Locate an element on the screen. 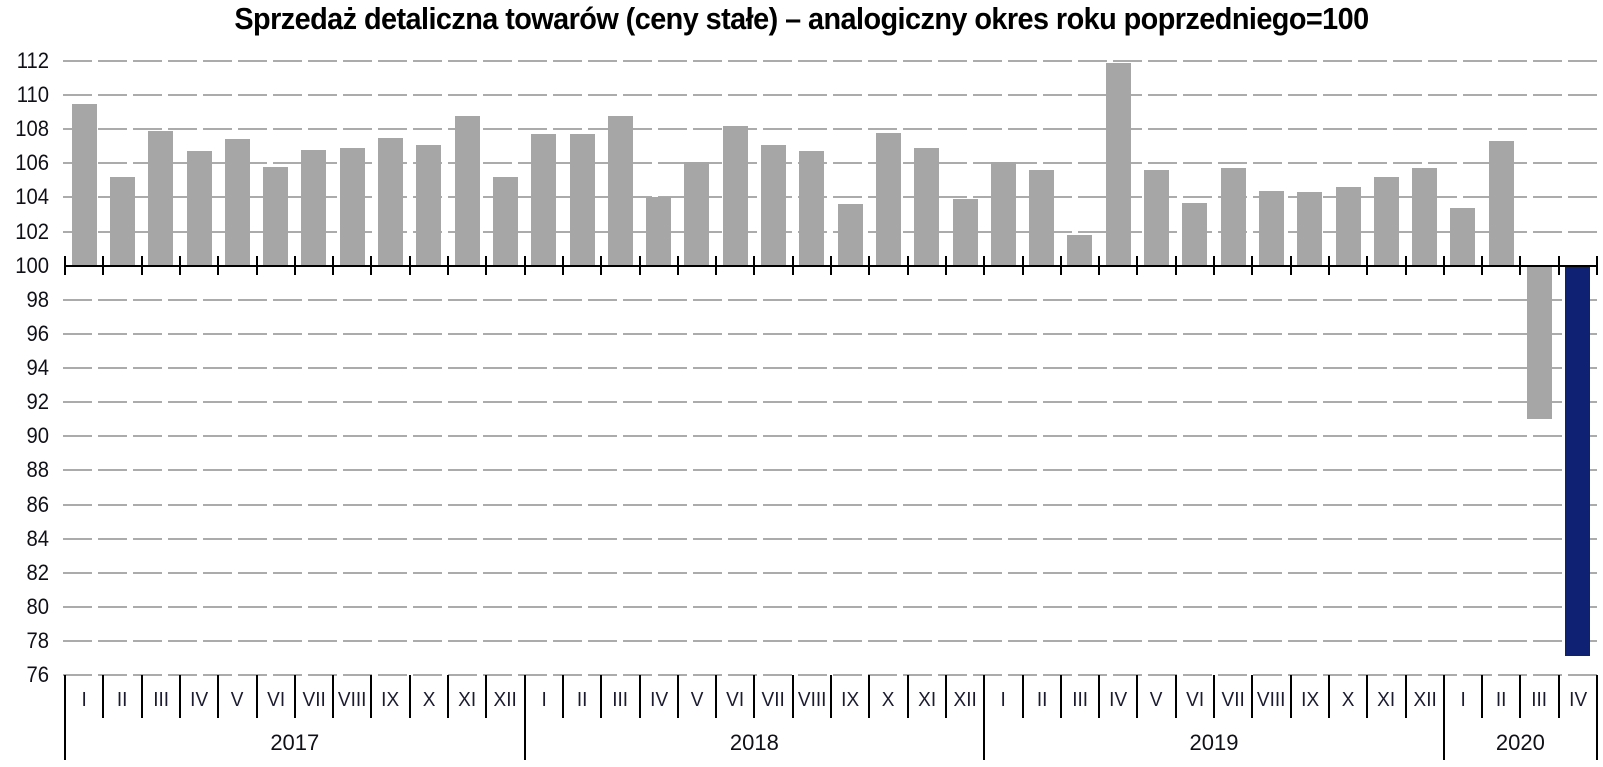 The height and width of the screenshot is (767, 1603). bar-2017-V is located at coordinates (237, 202).